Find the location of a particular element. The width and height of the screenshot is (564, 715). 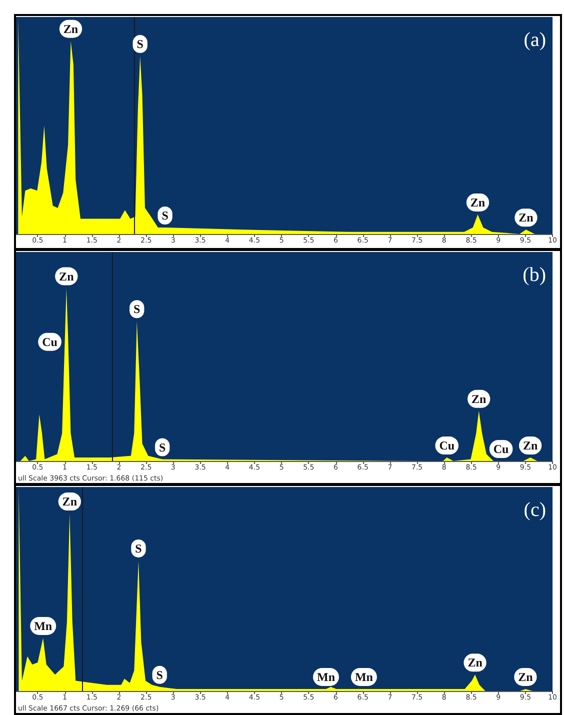

annotation: (c) is located at coordinates (535, 510).